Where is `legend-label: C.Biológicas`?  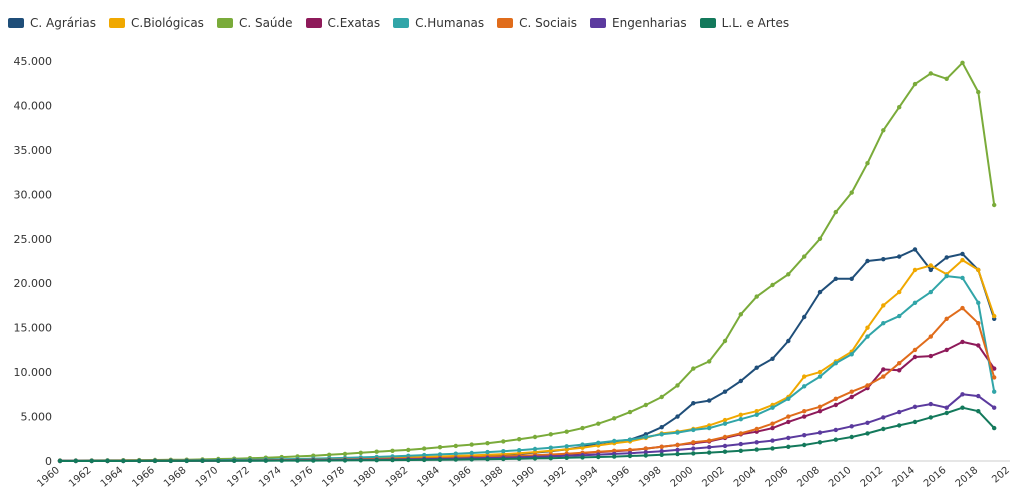
legend-label: C.Biológicas is located at coordinates (167, 23).